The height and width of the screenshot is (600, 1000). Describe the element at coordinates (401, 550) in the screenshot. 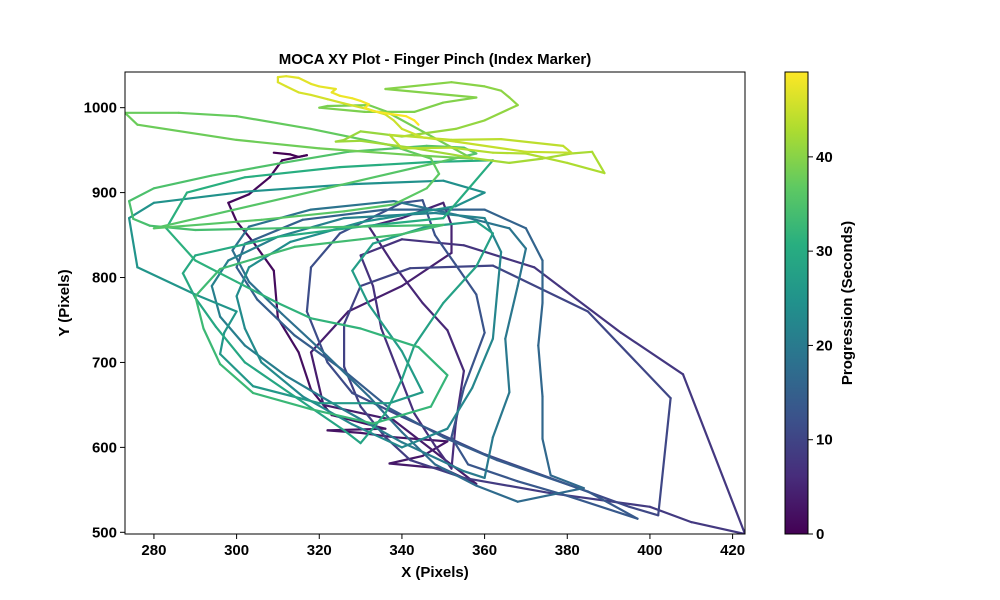

I see `x-tick-label: 340` at that location.